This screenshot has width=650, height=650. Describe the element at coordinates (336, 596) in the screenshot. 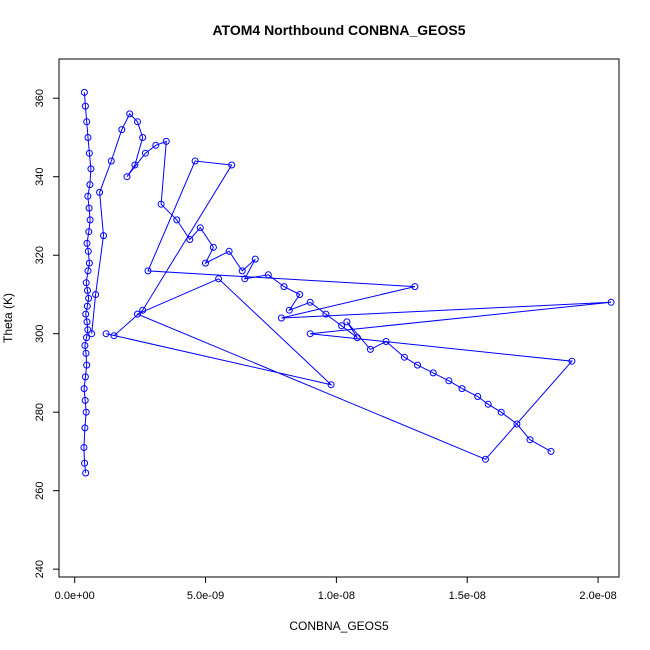

I see `x-tick-label: 1.0e-08` at that location.